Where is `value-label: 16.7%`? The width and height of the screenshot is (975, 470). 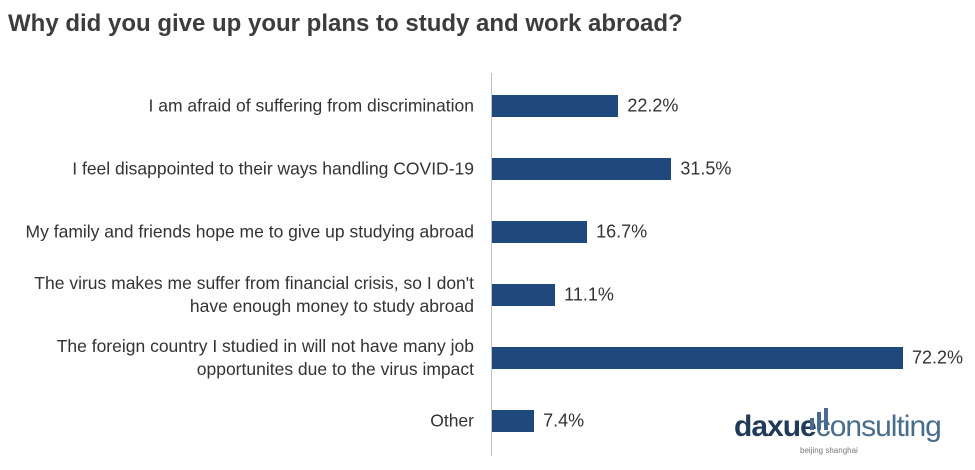
value-label: 16.7% is located at coordinates (622, 231).